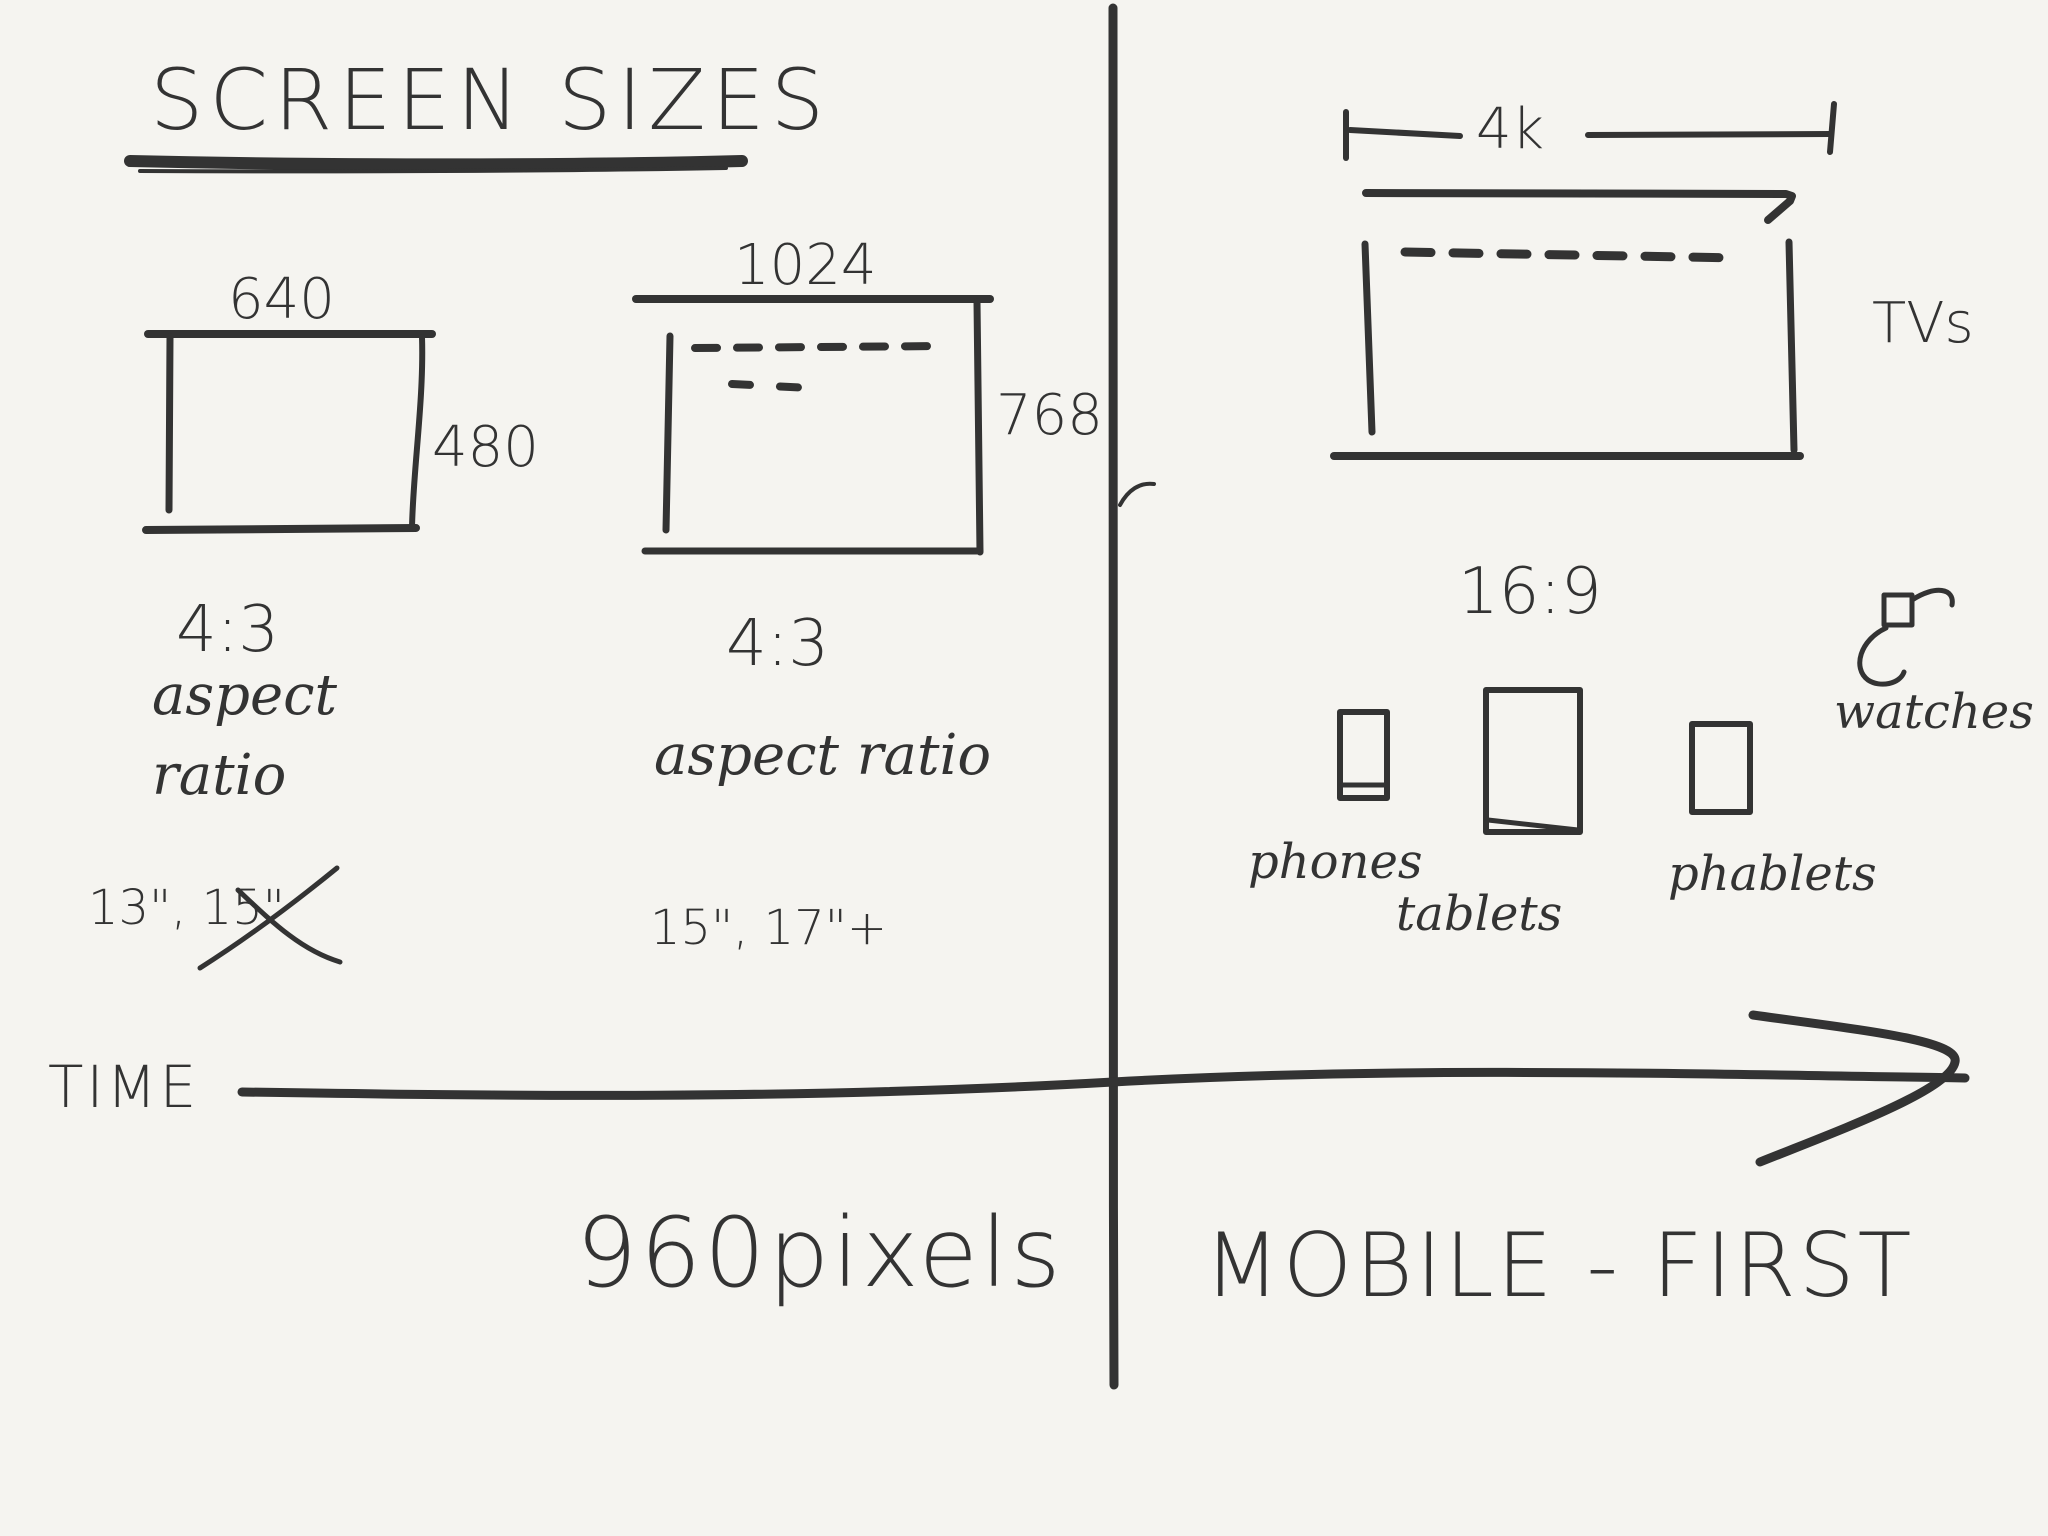 This screenshot has height=1536, width=2048. I want to click on device-label-watches: watches, so click(1934, 712).